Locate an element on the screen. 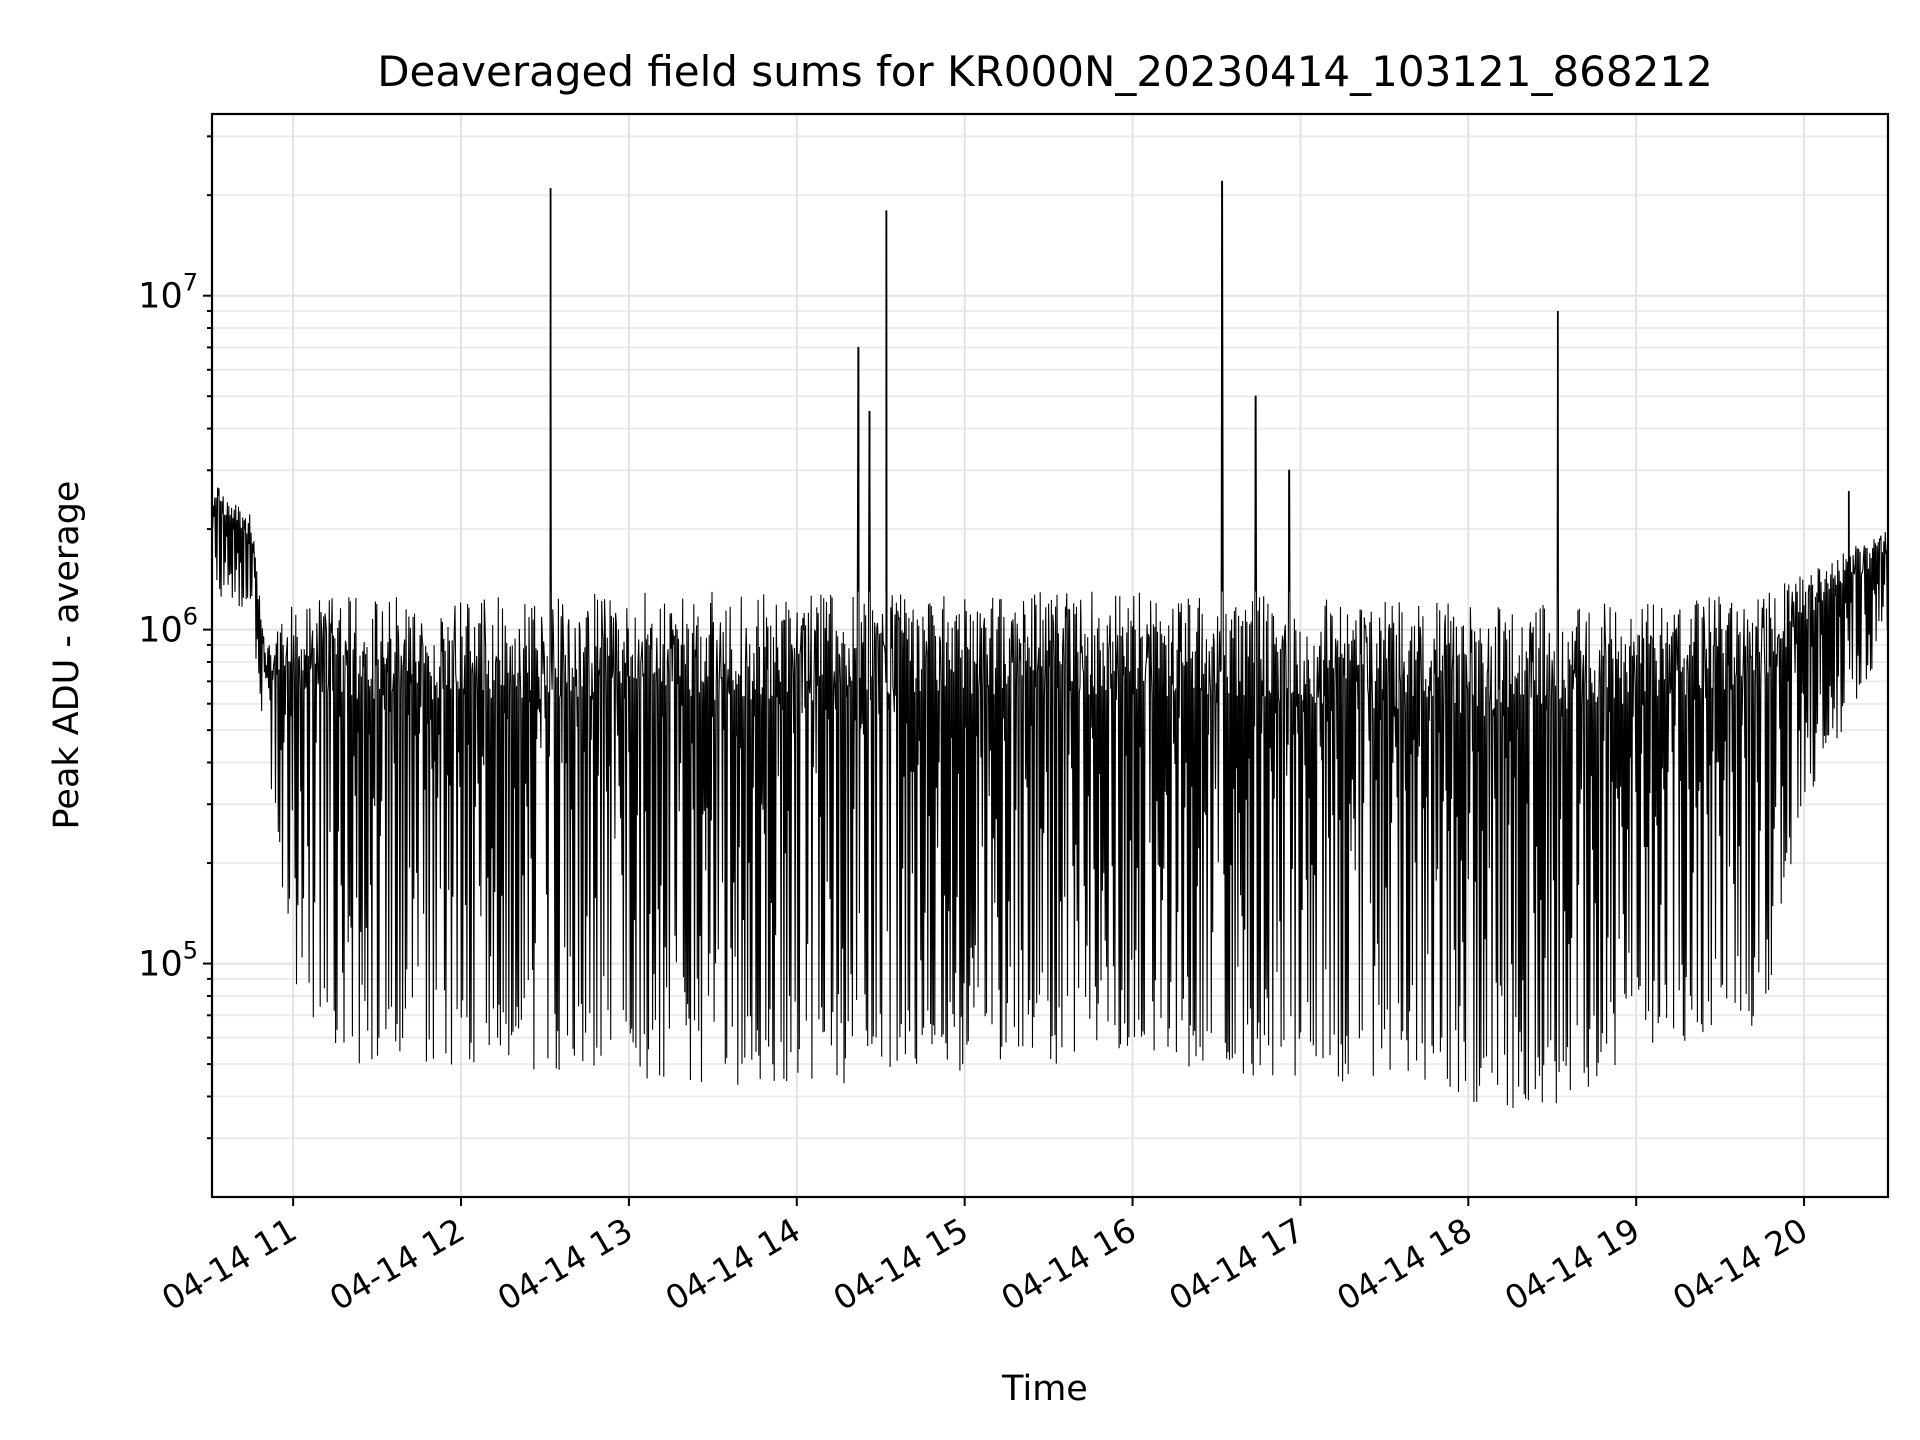  y-tick-label: 10⁵ is located at coordinates (168, 961).